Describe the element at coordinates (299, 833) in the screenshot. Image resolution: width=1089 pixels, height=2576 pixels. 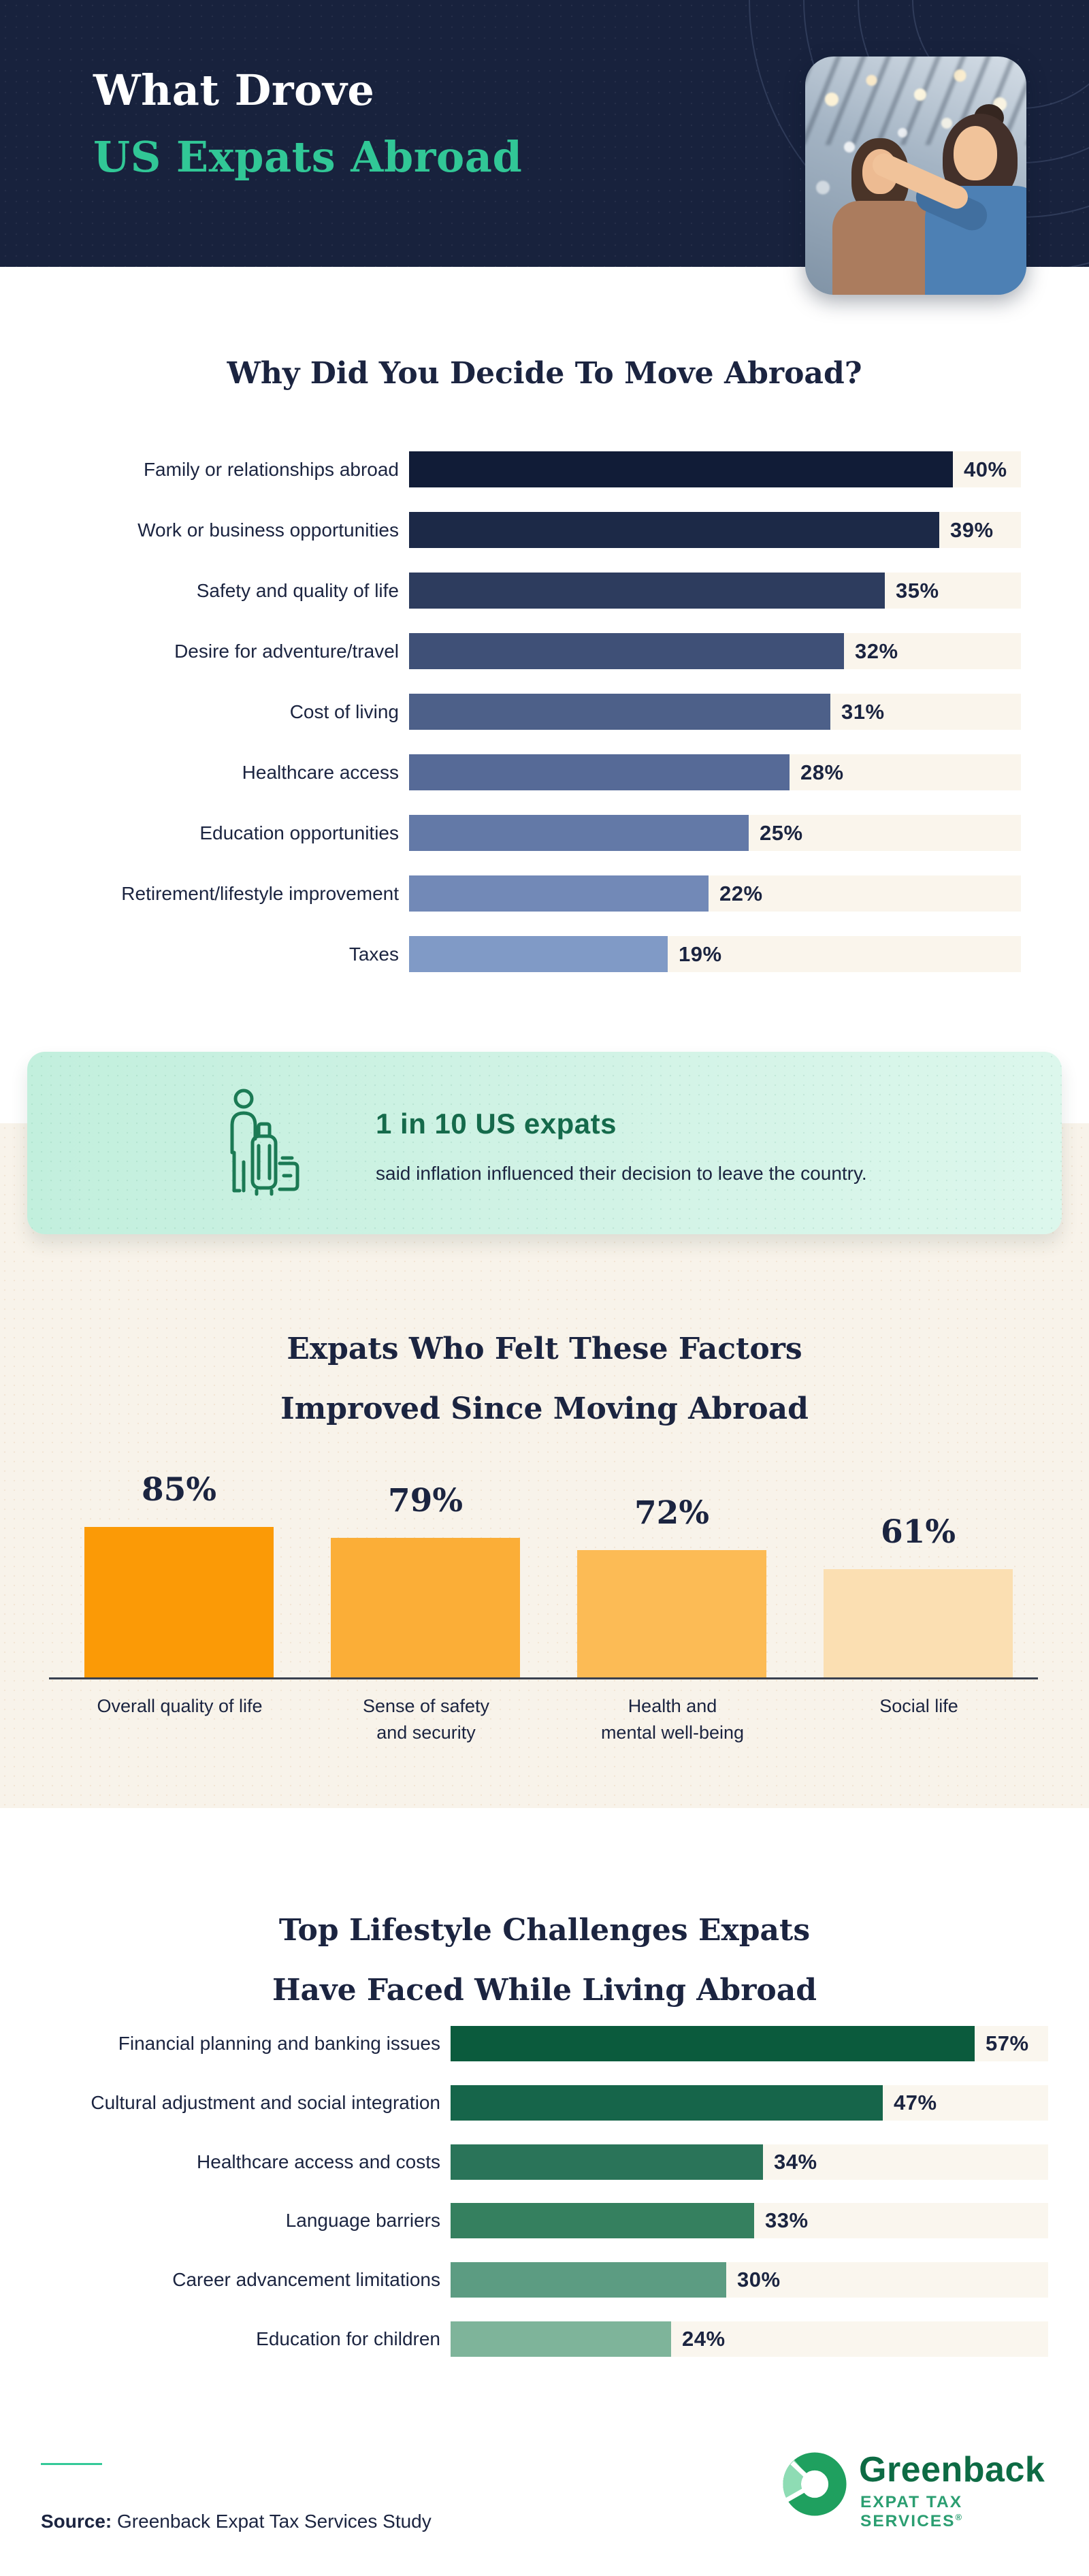
I see `bar-label: Education opportunities` at that location.